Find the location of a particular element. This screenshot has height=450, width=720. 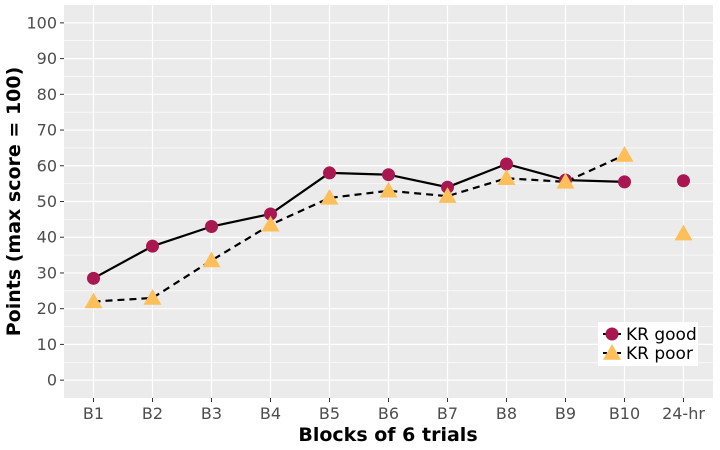

y-tick-label: 60 is located at coordinates (47, 165).